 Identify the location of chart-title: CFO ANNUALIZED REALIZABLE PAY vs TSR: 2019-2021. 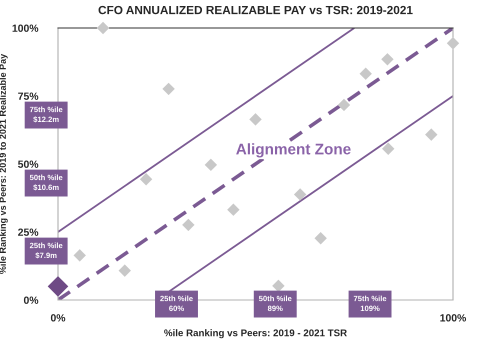
(255, 10).